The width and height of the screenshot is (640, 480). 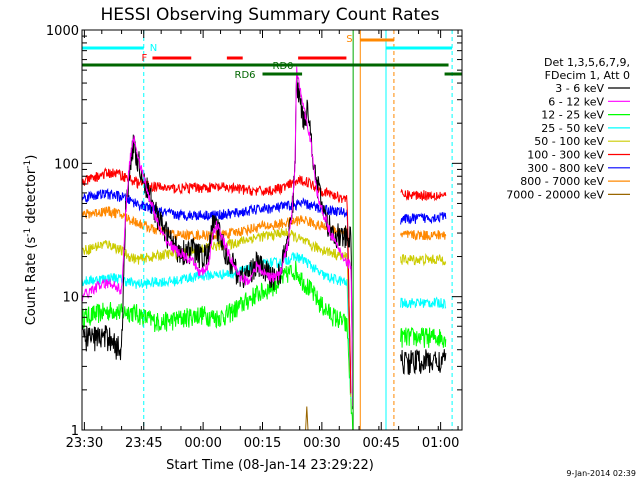 What do you see at coordinates (31, 198) in the screenshot?
I see `y-axis-label-mid: detector` at bounding box center [31, 198].